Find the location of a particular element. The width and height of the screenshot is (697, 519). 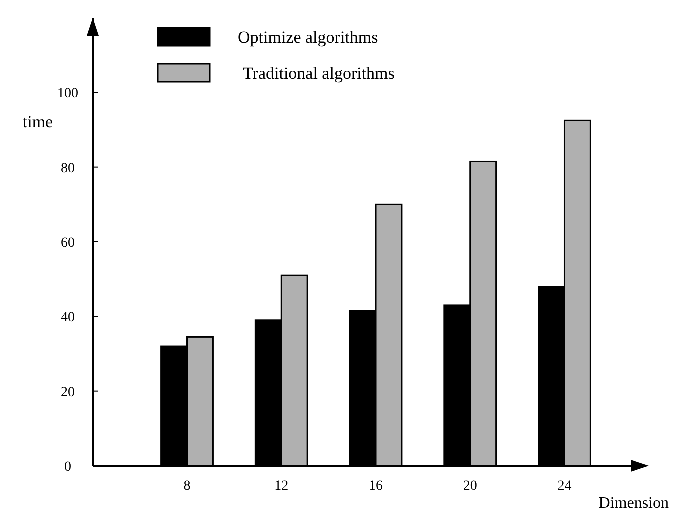

x-tick-label: 16 is located at coordinates (376, 486).